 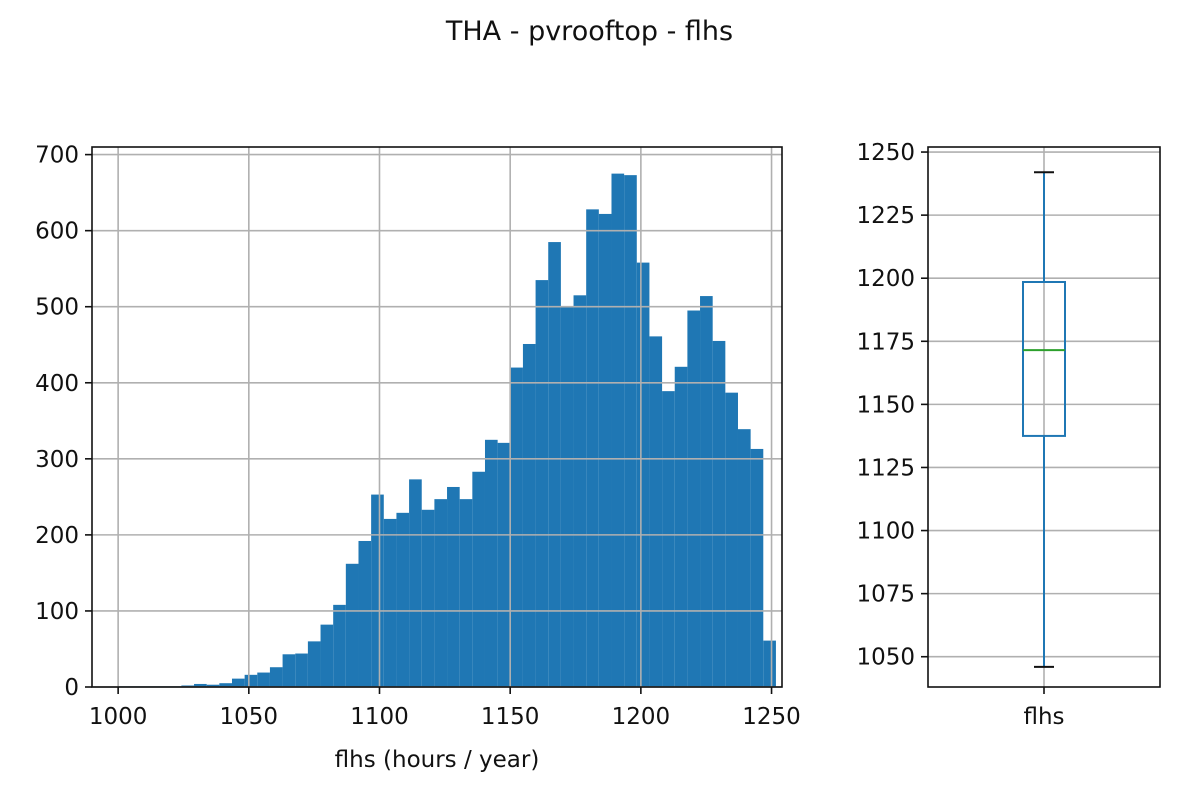 What do you see at coordinates (885, 468) in the screenshot?
I see `y-tick-label: 1125` at bounding box center [885, 468].